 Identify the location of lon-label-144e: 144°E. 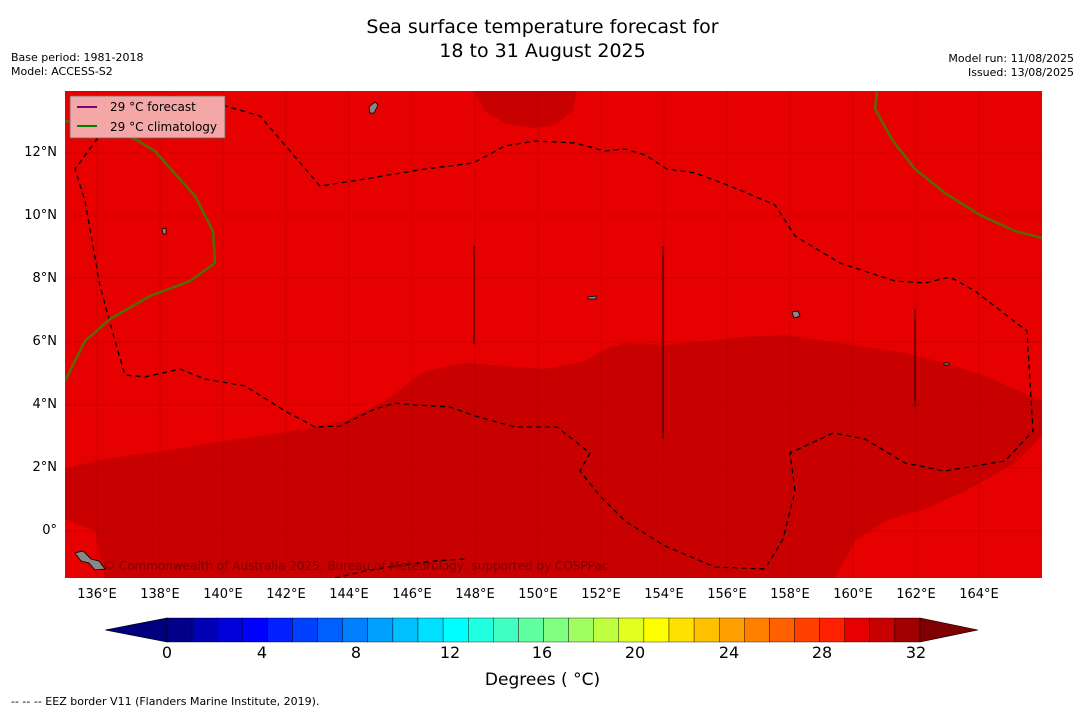
(349, 594).